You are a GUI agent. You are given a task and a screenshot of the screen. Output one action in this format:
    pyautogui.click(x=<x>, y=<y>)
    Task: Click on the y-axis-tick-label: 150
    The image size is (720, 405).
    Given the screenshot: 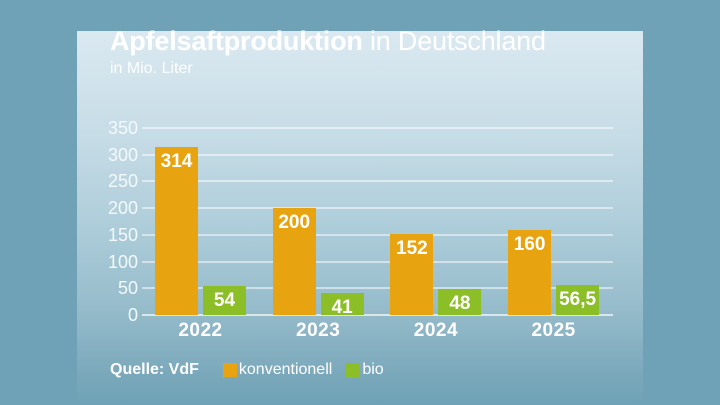 What is the action you would take?
    pyautogui.click(x=122, y=234)
    